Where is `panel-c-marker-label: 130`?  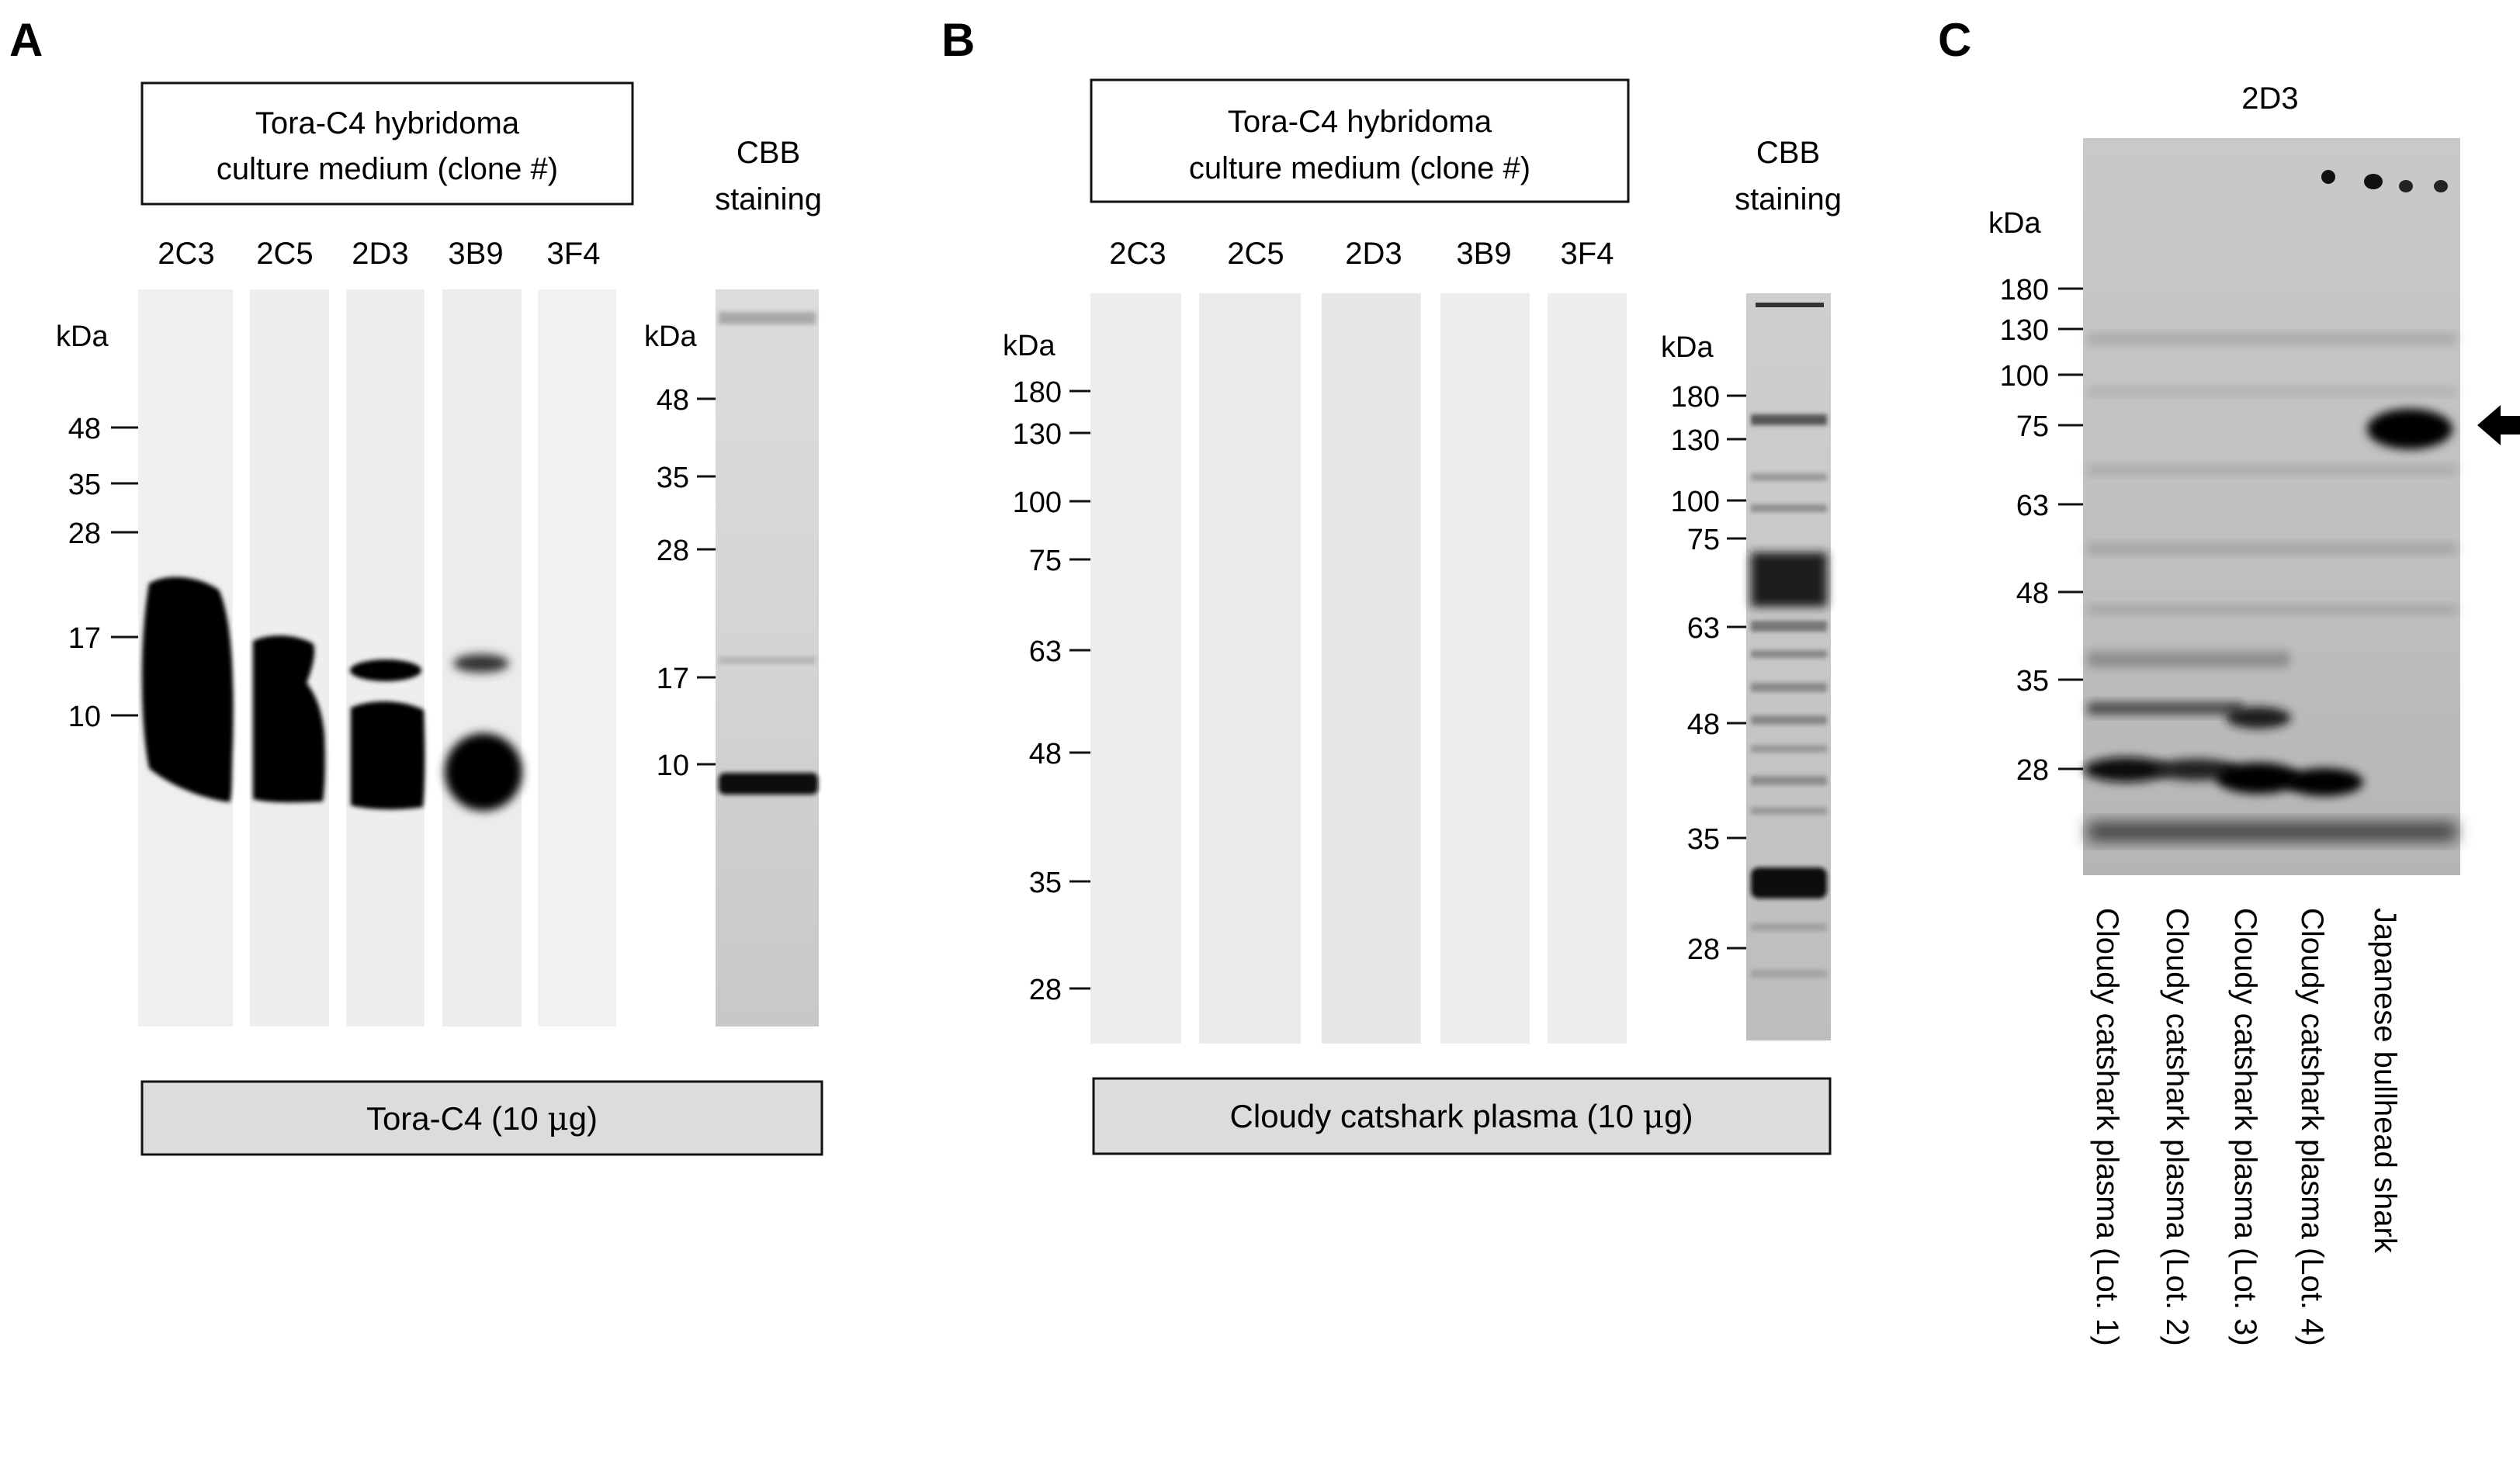
panel-c-marker-label: 130 is located at coordinates (2025, 330).